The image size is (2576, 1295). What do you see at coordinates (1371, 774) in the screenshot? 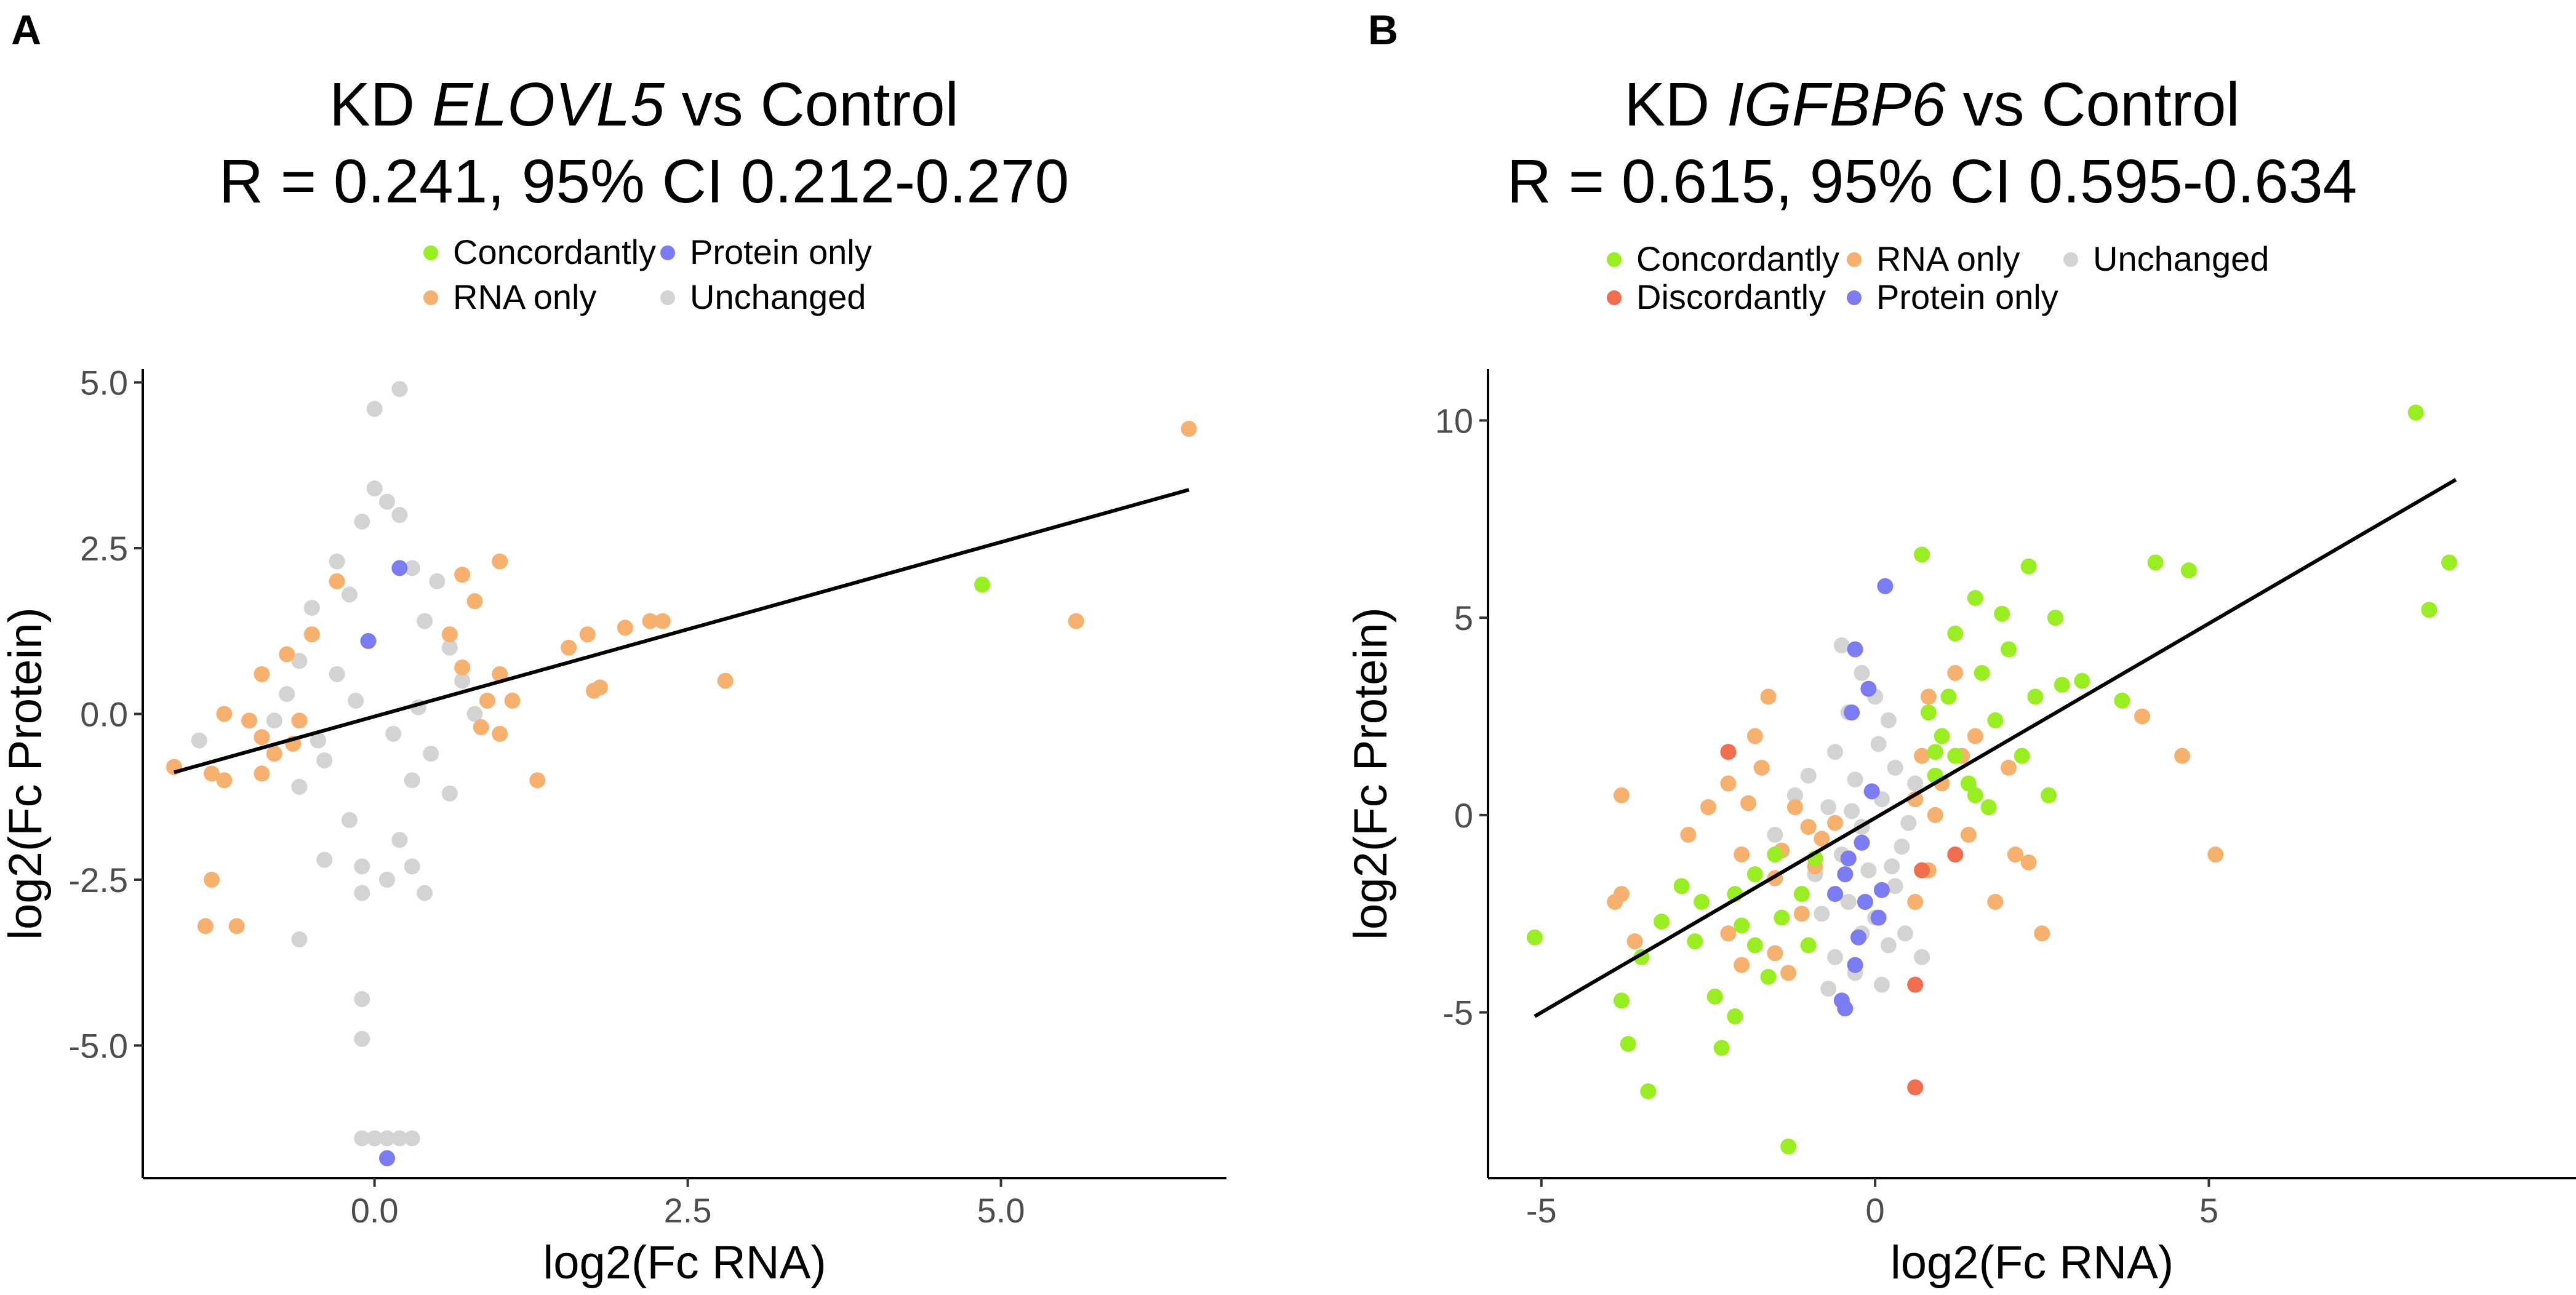
I see `y-axis-label-b: log2(Fc Protein)` at bounding box center [1371, 774].